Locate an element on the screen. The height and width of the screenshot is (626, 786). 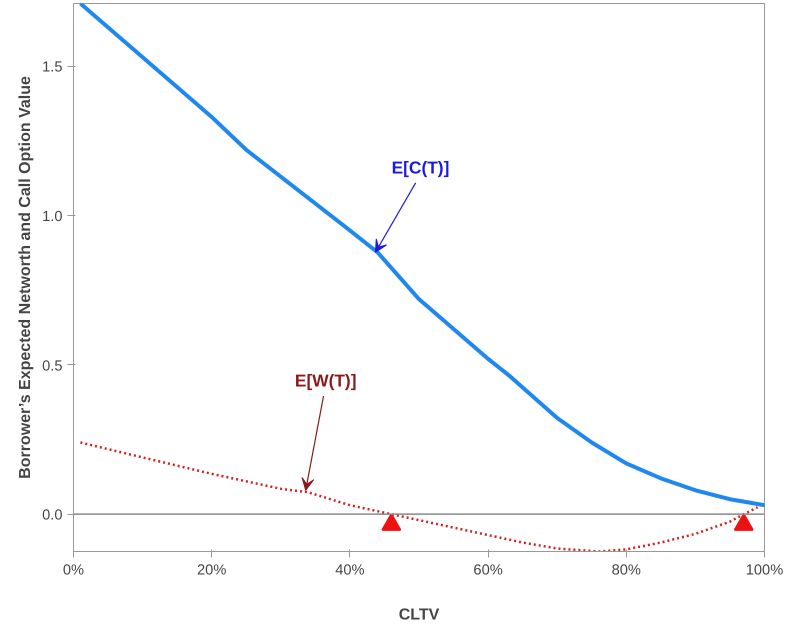
x-tick-label: 40% is located at coordinates (350, 570).